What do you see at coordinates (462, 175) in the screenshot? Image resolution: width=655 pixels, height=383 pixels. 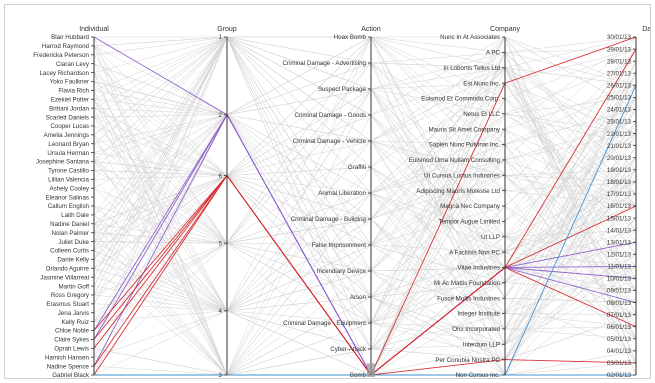 I see `tick-label: Ut Cursus Luctus Industries` at bounding box center [462, 175].